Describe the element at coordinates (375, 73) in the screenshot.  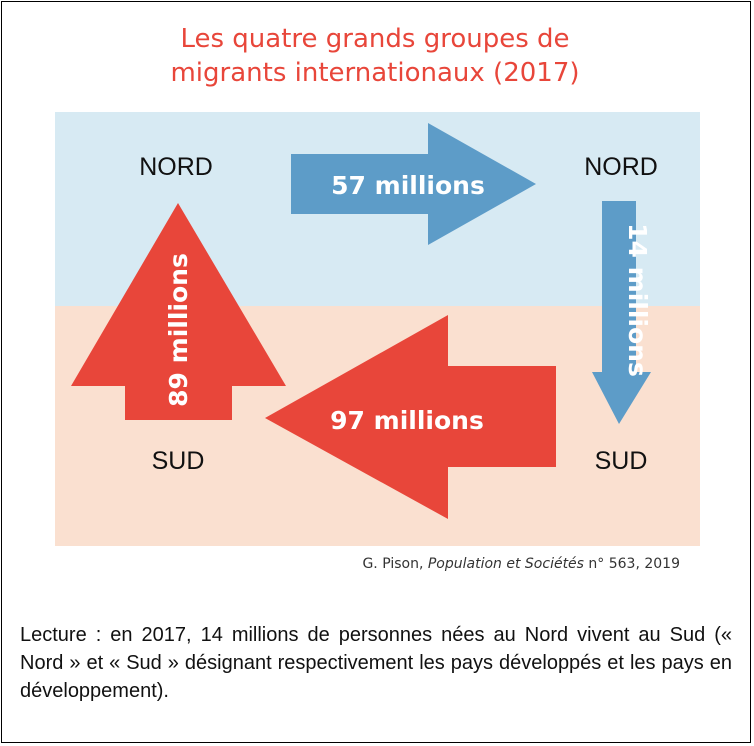
I see `title-line-2: migrants internationaux (2017)` at that location.